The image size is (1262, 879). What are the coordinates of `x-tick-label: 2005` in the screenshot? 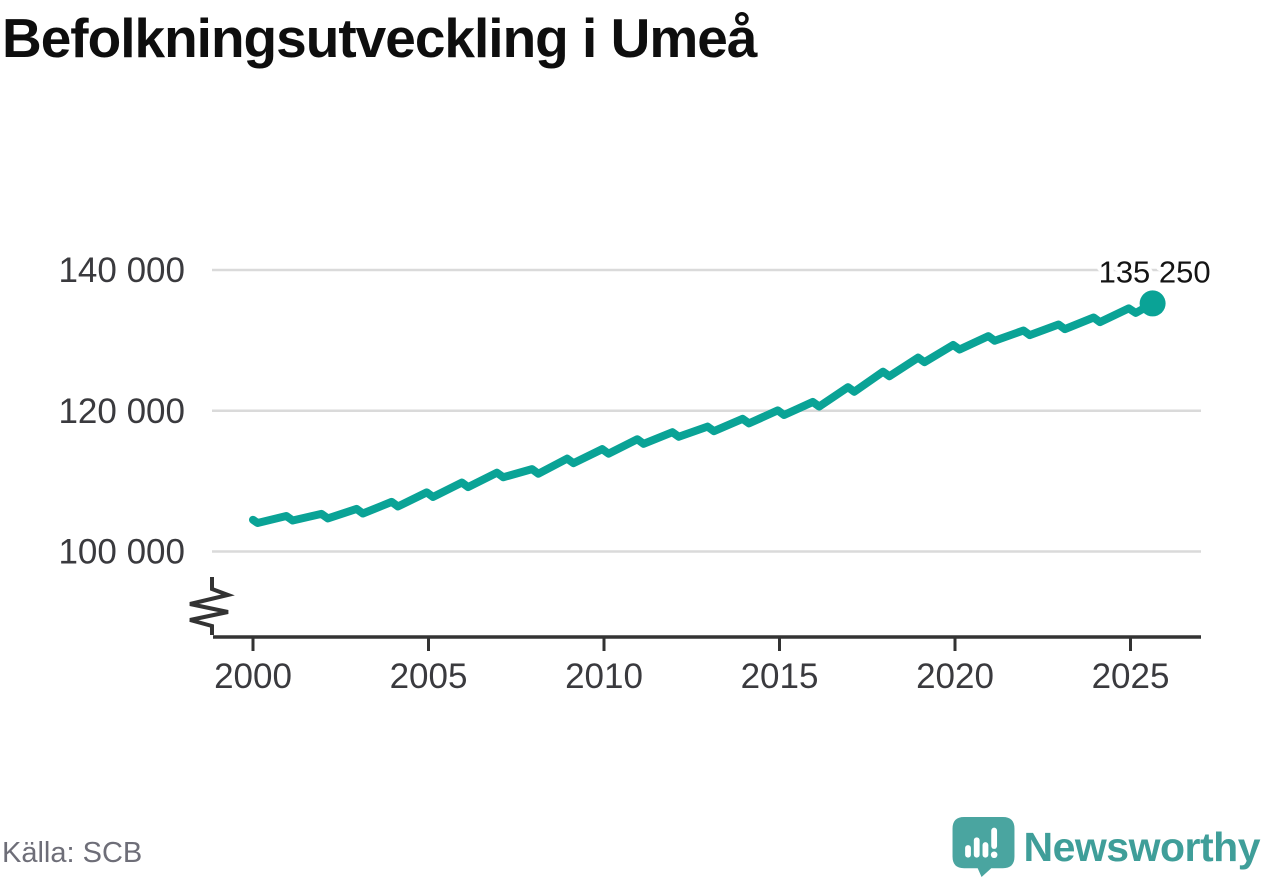 It's located at (429, 676).